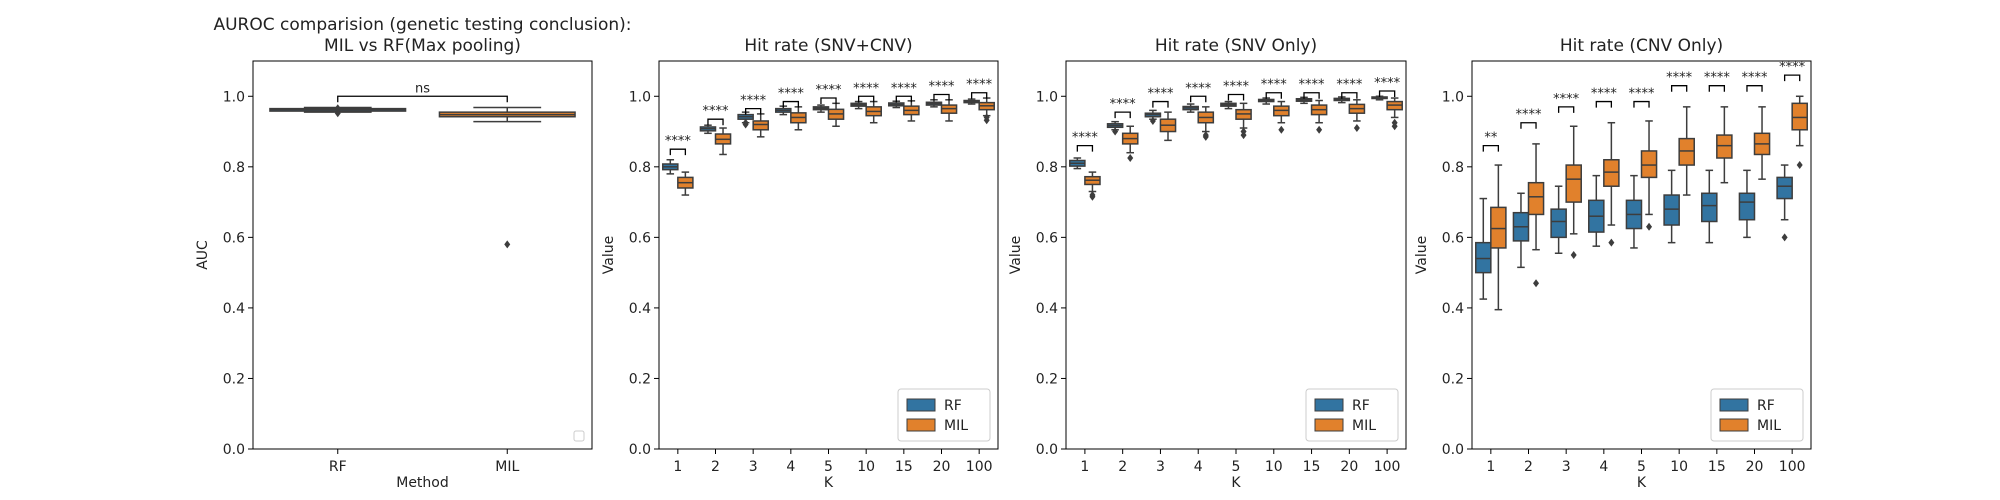  I want to click on box-rf-k10, so click(1671, 206).